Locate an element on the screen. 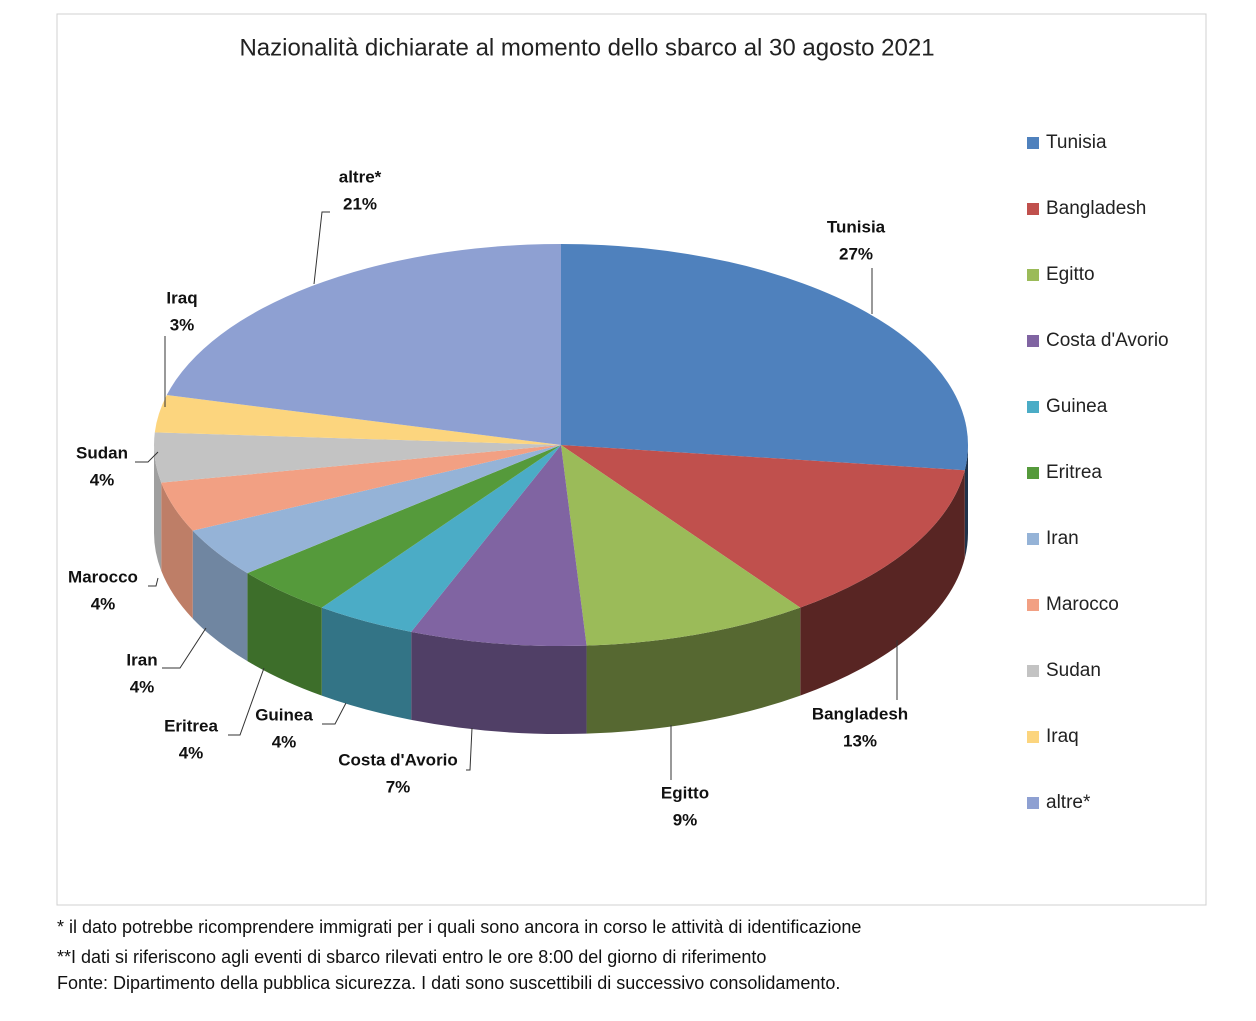 This screenshot has height=1021, width=1256. data-label-name: Egitto is located at coordinates (685, 792).